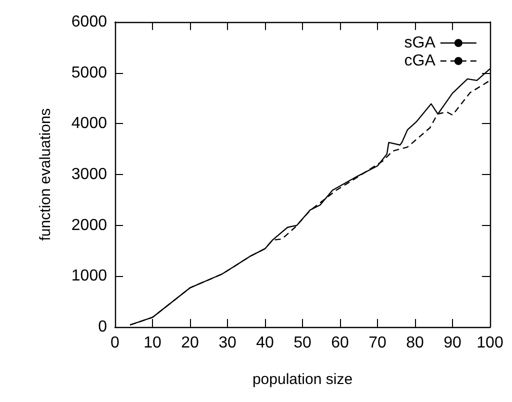 The width and height of the screenshot is (512, 402). I want to click on x-tick-label: 0, so click(115, 343).